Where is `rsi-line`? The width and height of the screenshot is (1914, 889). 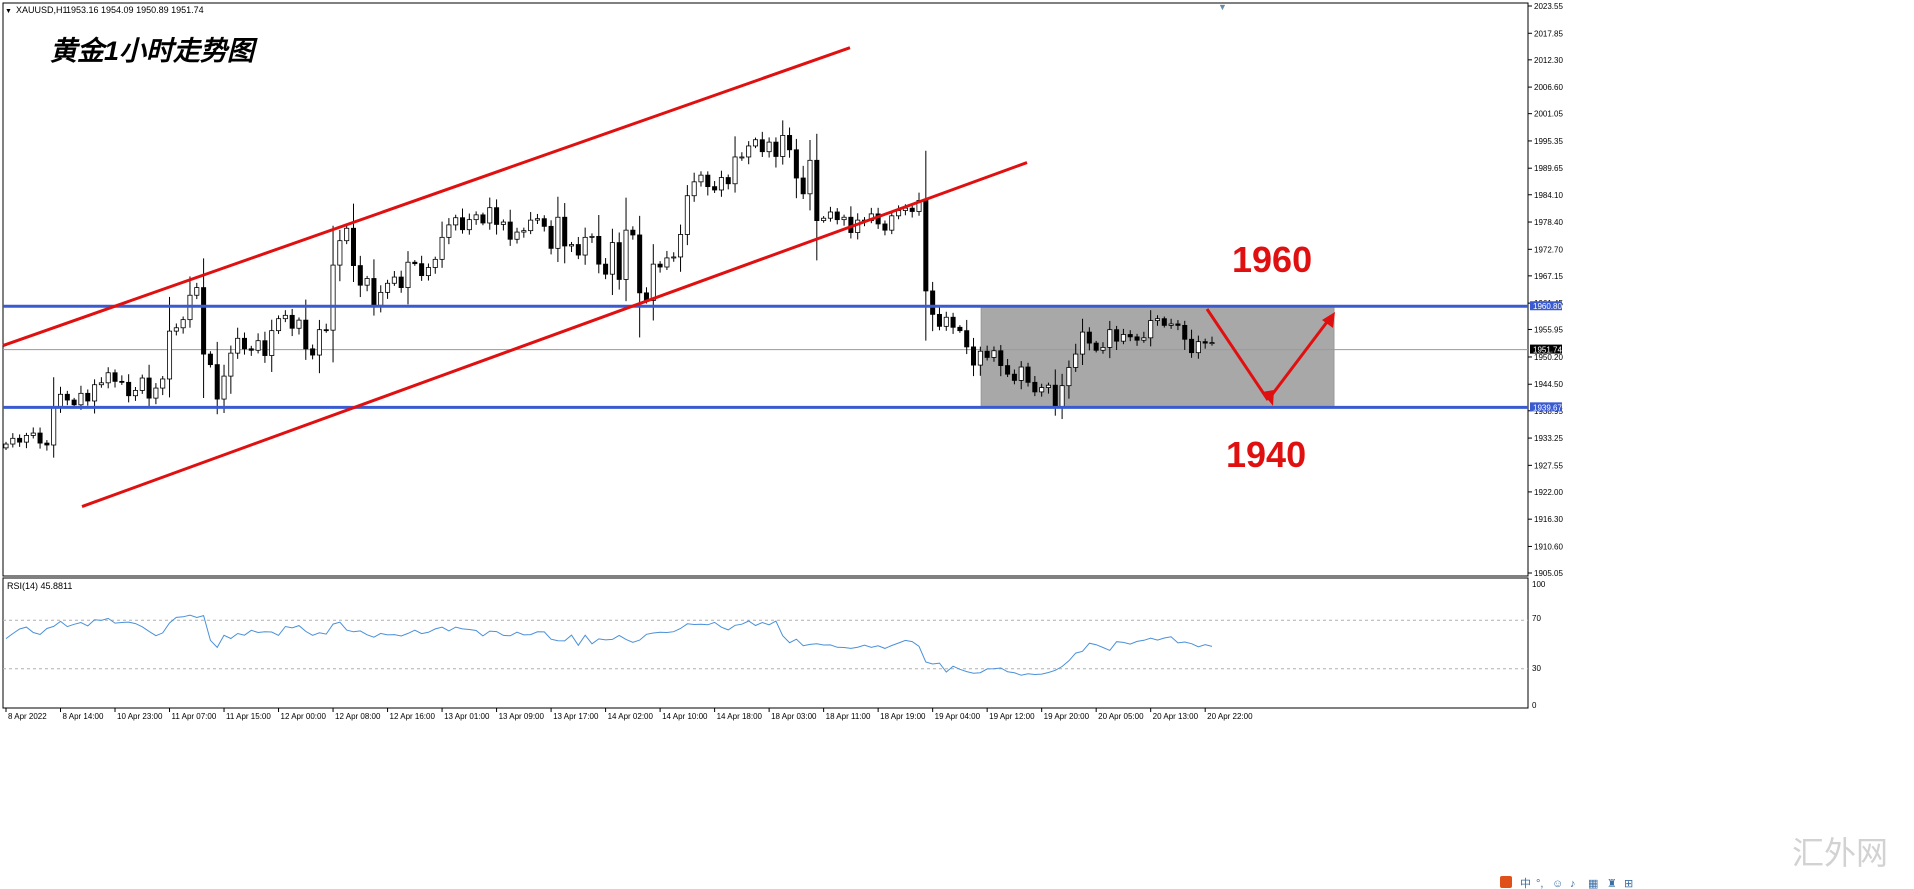 rsi-line is located at coordinates (609, 645).